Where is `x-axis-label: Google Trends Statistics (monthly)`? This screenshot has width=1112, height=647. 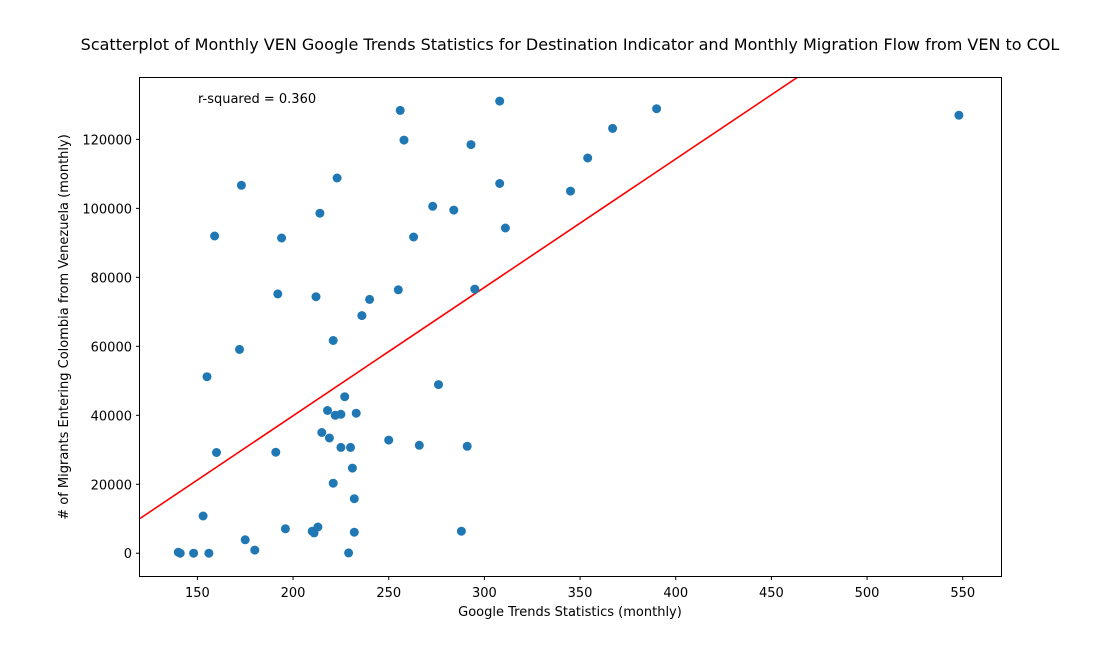 x-axis-label: Google Trends Statistics (monthly) is located at coordinates (570, 612).